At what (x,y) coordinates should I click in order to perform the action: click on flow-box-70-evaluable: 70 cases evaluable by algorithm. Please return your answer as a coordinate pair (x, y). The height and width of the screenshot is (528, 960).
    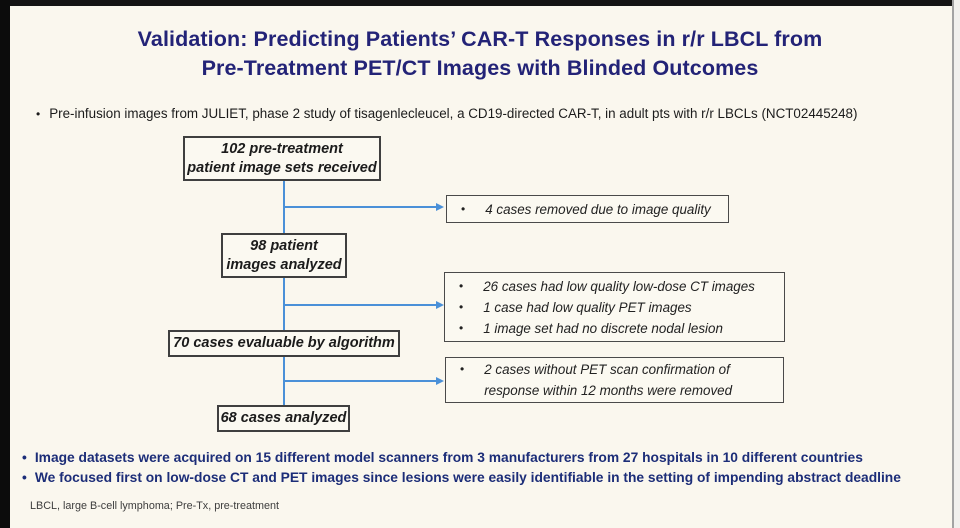
    Looking at the image, I should click on (284, 343).